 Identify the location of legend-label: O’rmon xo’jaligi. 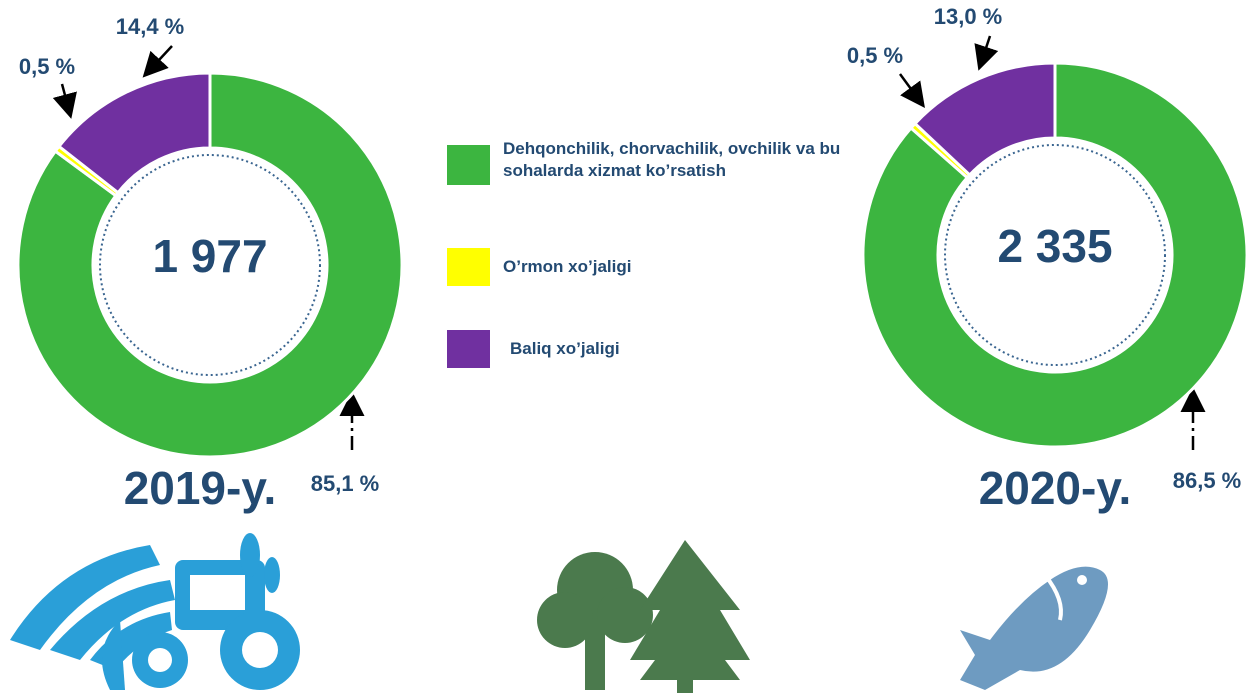
(567, 266).